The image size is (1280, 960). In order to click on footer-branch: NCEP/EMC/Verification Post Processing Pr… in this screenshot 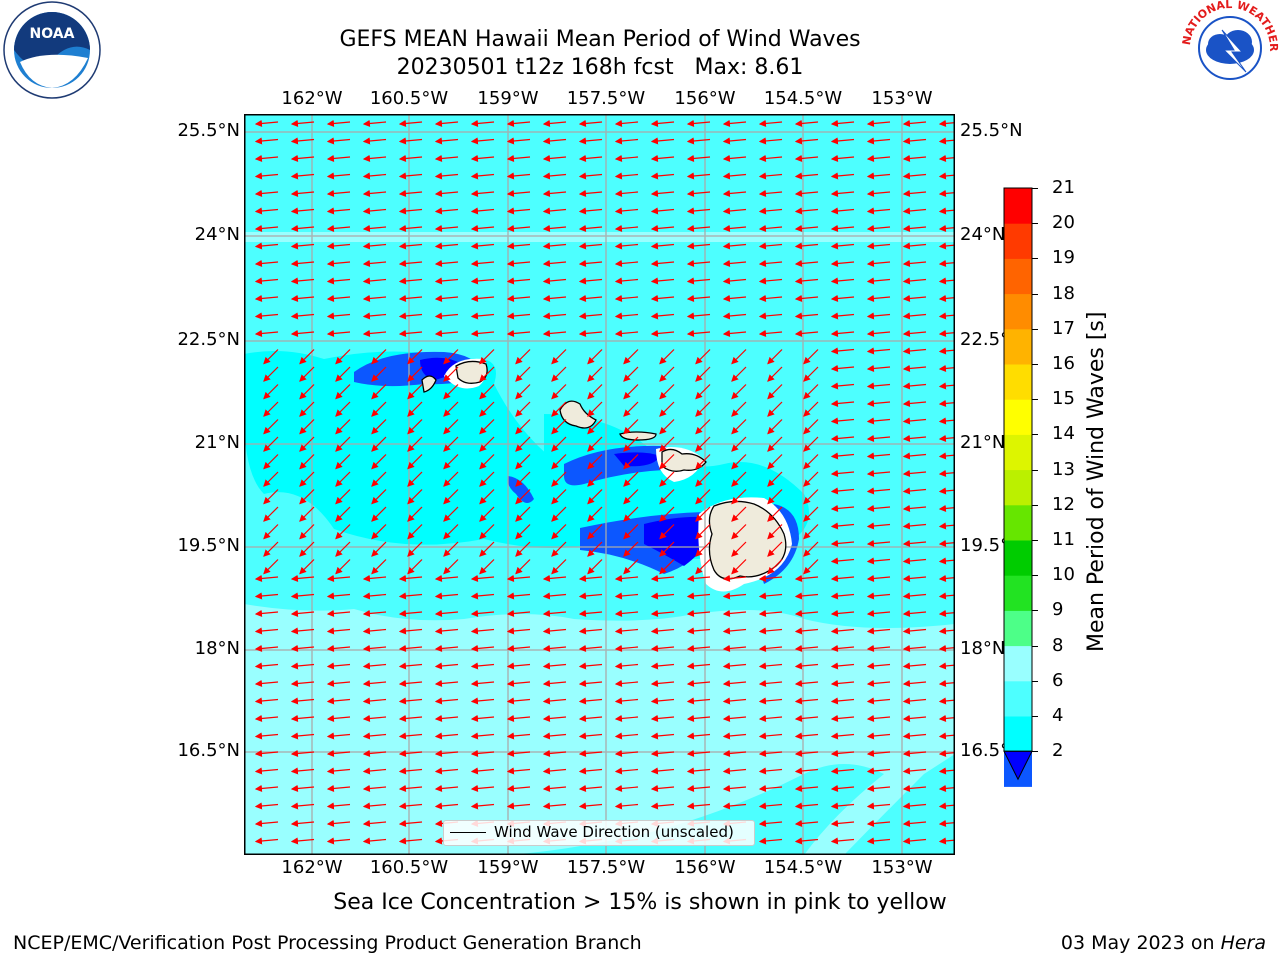, I will do `click(327, 943)`.